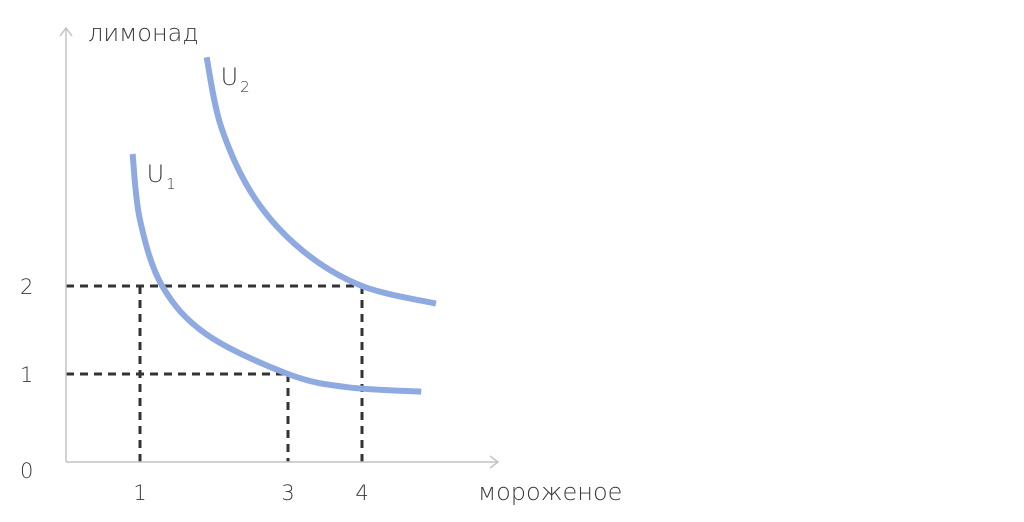  I want to click on curve-label-subscript: 2, so click(245, 87).